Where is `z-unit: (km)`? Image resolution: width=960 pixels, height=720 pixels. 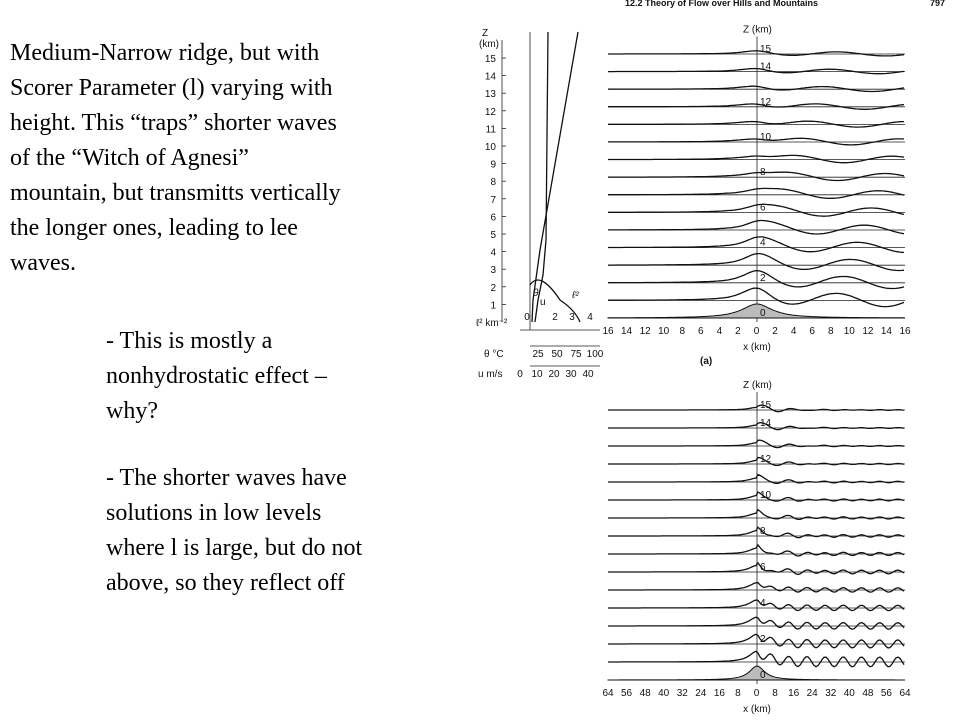 z-unit: (km) is located at coordinates (489, 44).